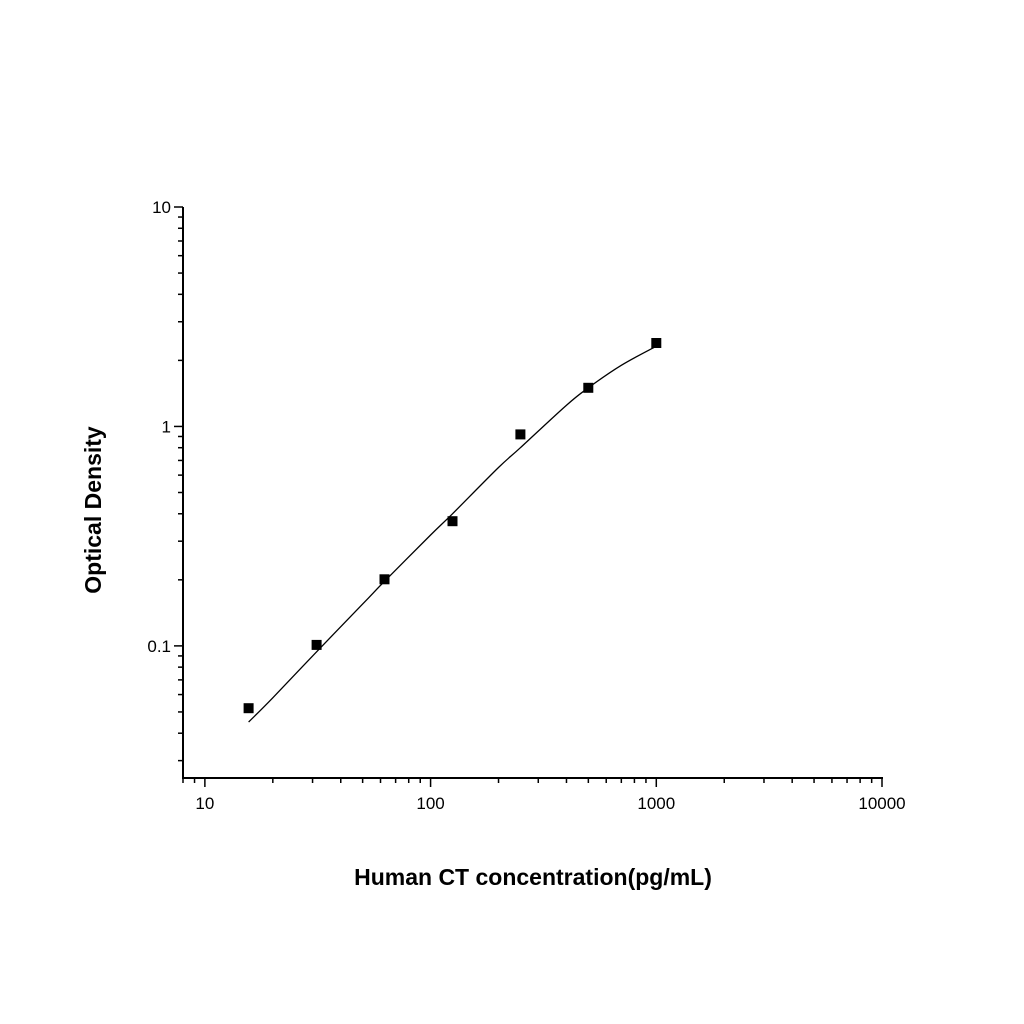 This screenshot has height=1024, width=1024. Describe the element at coordinates (204, 803) in the screenshot. I see `x-tick-label: 10` at that location.